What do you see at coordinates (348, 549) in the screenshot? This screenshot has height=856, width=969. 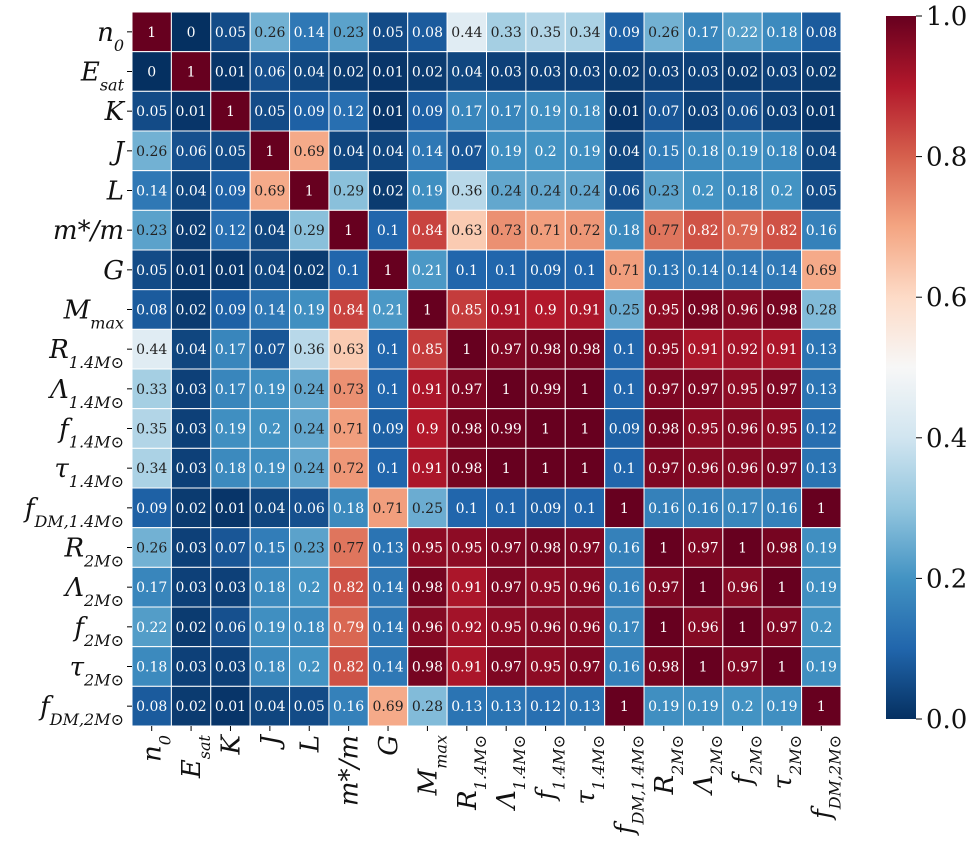 I see `cell-value: 0.77` at bounding box center [348, 549].